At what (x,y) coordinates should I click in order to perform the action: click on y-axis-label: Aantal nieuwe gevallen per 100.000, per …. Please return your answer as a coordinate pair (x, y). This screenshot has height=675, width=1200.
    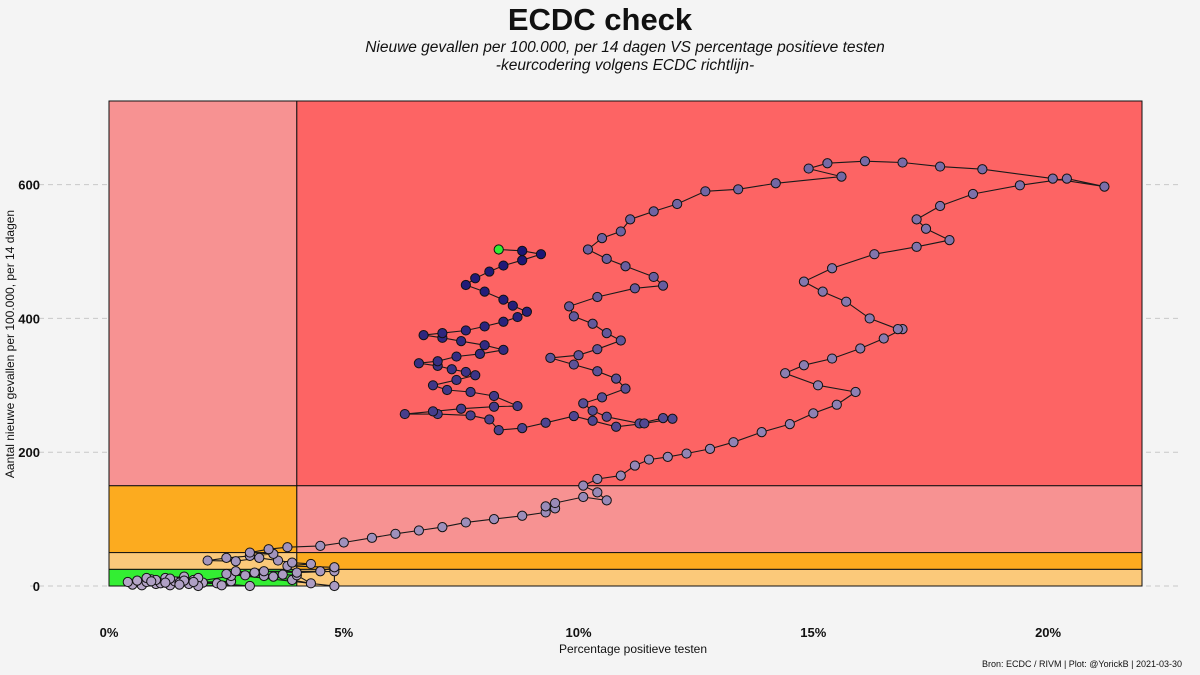
    Looking at the image, I should click on (10, 344).